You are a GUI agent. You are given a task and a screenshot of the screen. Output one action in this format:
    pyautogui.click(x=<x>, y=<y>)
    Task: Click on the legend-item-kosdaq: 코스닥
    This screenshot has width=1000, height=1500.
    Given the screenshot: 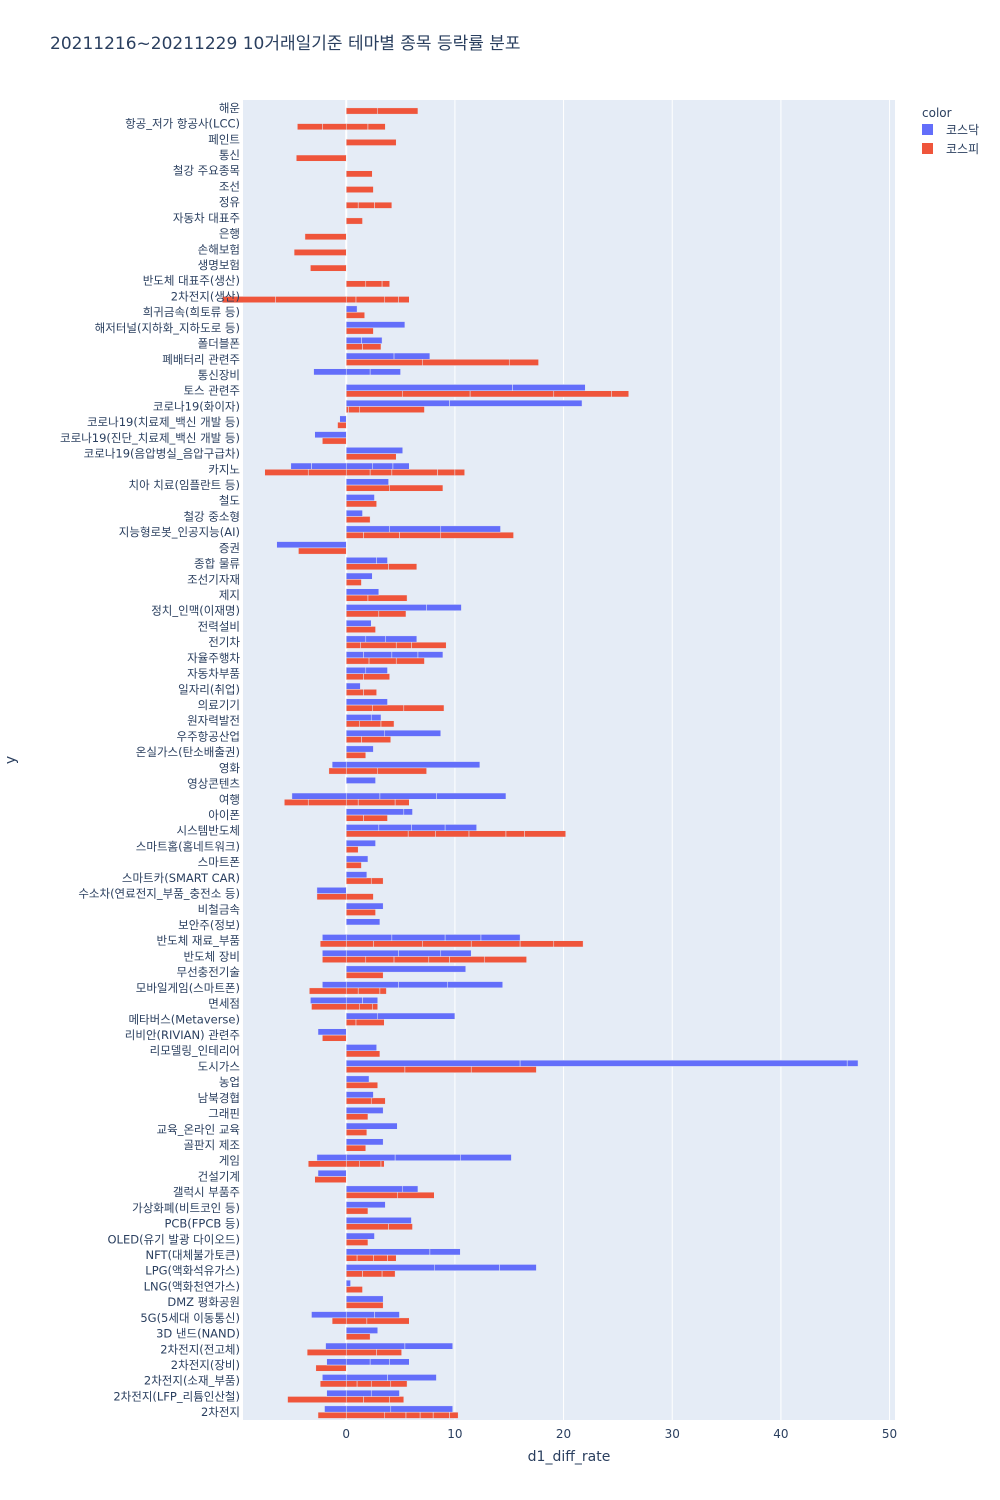 What is the action you would take?
    pyautogui.click(x=950, y=130)
    